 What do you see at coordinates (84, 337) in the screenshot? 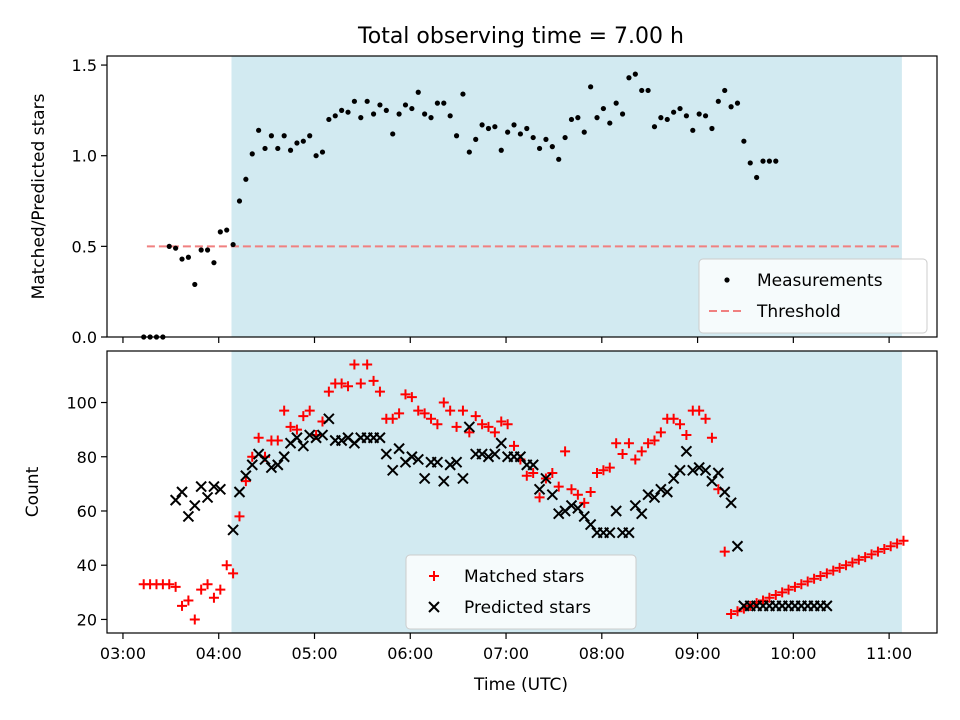
I see `y-tick-label: 0.0` at bounding box center [84, 337].